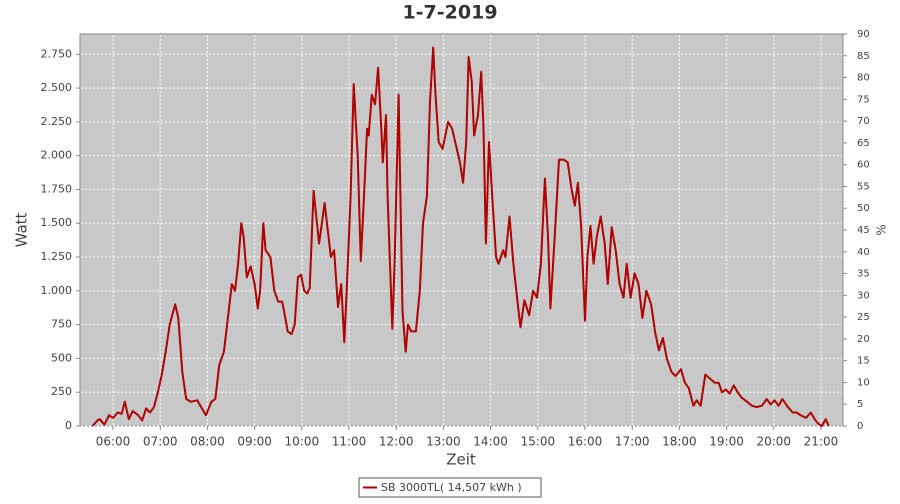 The height and width of the screenshot is (504, 900). Describe the element at coordinates (396, 442) in the screenshot. I see `x-tick-label: 12:00` at that location.